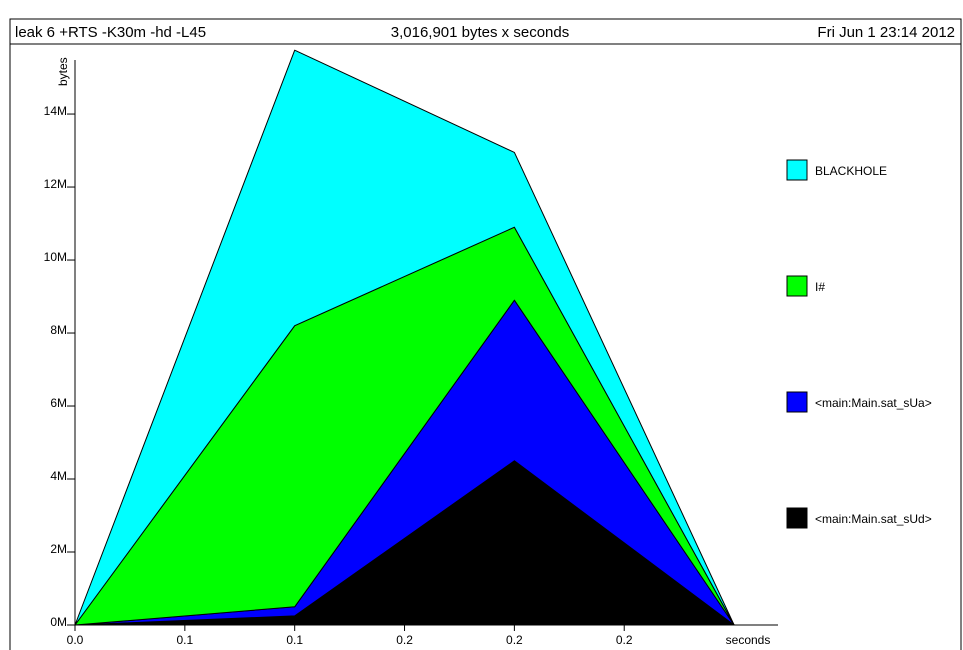 The width and height of the screenshot is (963, 650). I want to click on y-tick-label: 8M, so click(58, 330).